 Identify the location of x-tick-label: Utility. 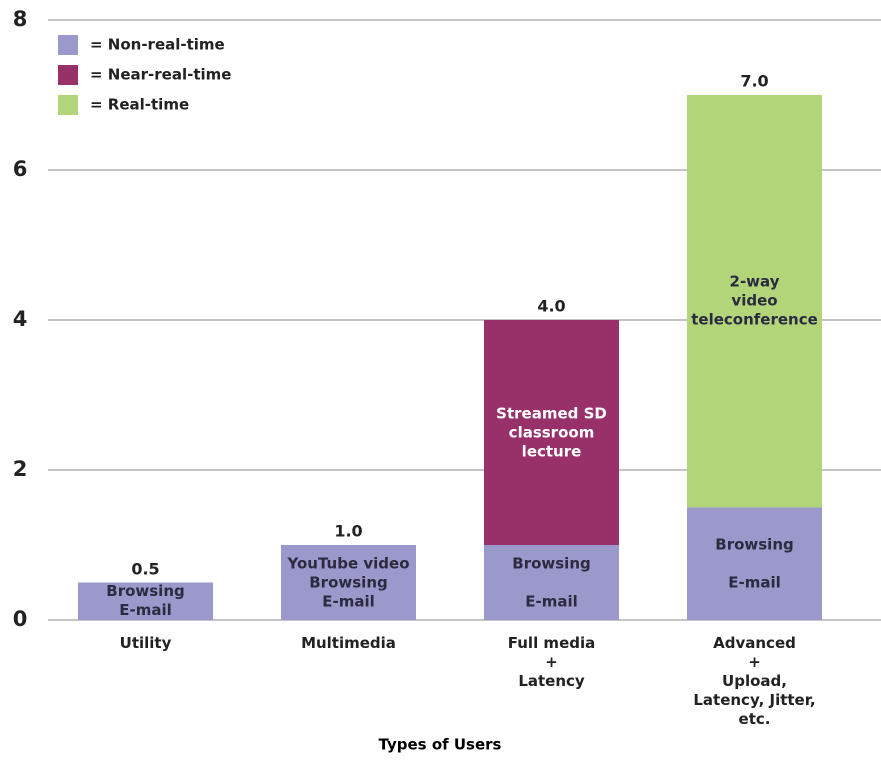
(145, 643).